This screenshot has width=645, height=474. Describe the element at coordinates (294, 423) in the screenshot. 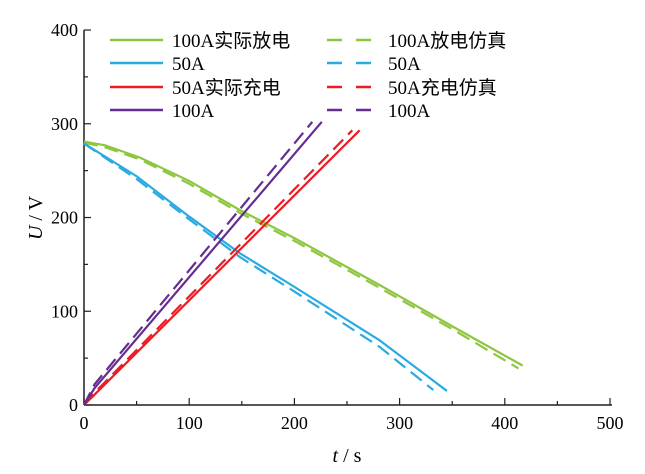

I see `x-tick-label: 200` at that location.